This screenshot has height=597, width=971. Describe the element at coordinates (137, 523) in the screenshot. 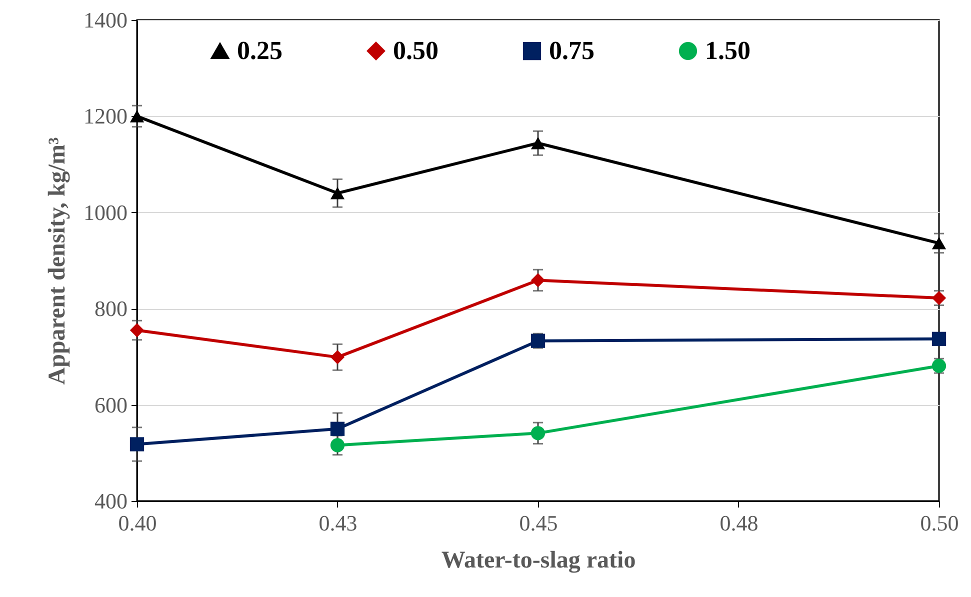

I see `x-tick-label: 0.40` at that location.